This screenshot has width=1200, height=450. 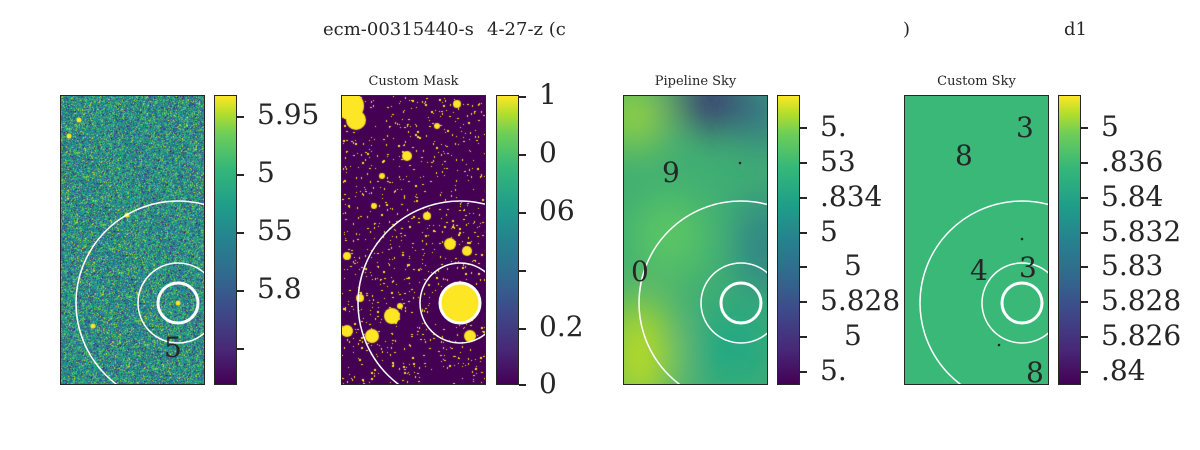 What do you see at coordinates (1123, 370) in the screenshot?
I see `cbar-4-label: .84` at bounding box center [1123, 370].